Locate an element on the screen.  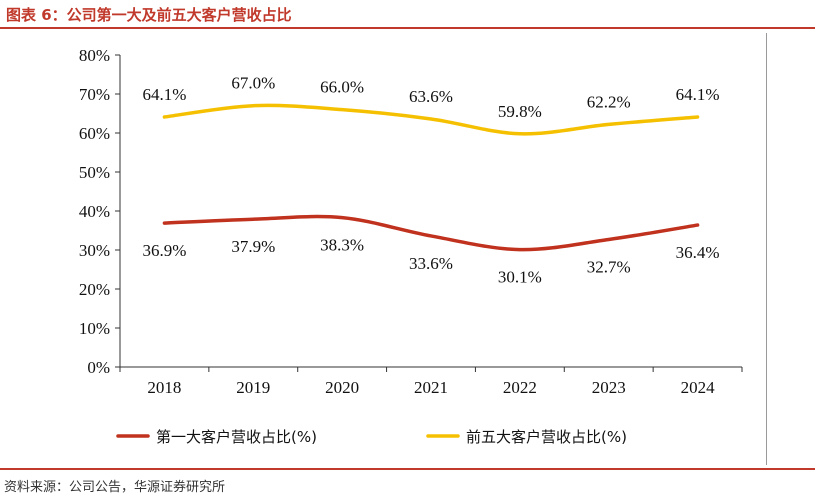
x-tick-label: 2018 is located at coordinates (164, 387).